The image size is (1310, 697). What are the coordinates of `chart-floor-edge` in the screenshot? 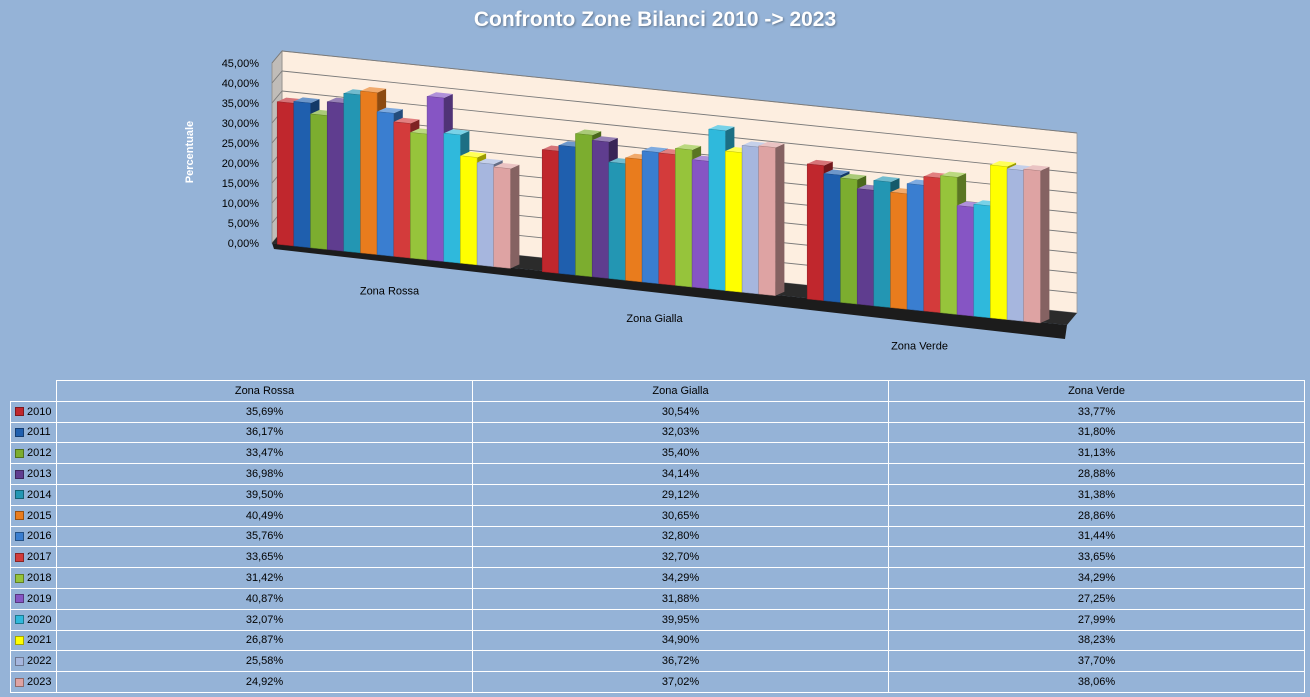 It's located at (669, 291).